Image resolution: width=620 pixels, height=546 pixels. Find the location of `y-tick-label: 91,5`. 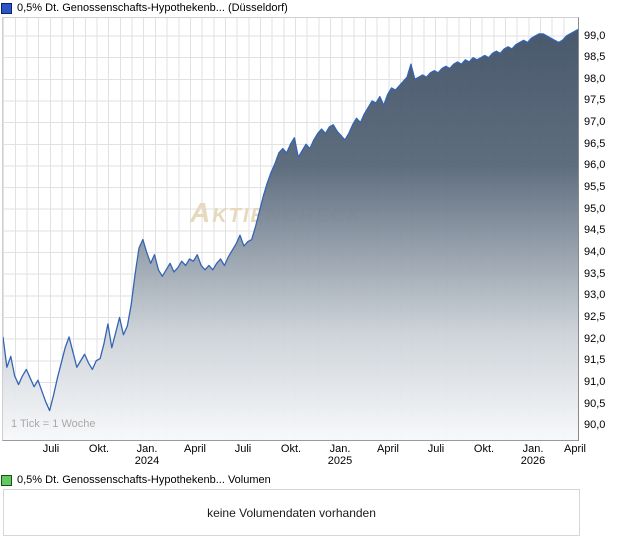

y-tick-label: 91,5 is located at coordinates (595, 360).